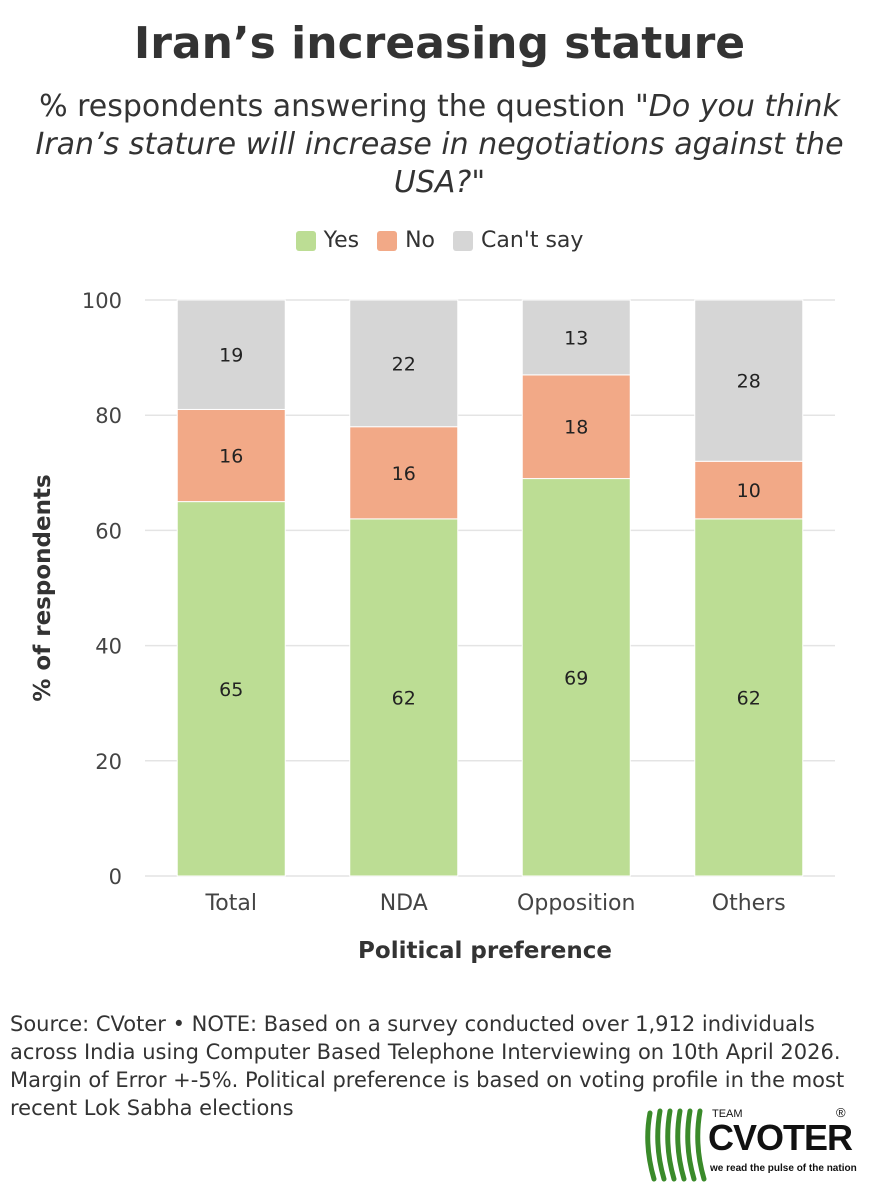 This screenshot has height=1200, width=879. What do you see at coordinates (231, 903) in the screenshot?
I see `x-tick-label: Total` at bounding box center [231, 903].